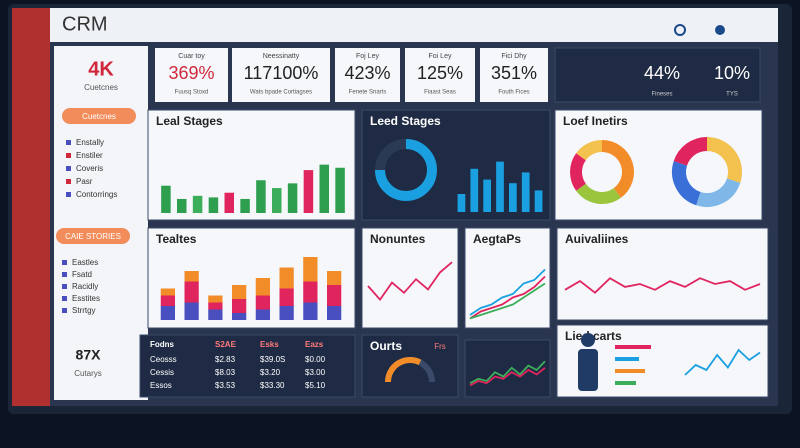 This screenshot has width=800, height=448. What do you see at coordinates (225, 359) in the screenshot?
I see `table-cell: $2.83` at bounding box center [225, 359].